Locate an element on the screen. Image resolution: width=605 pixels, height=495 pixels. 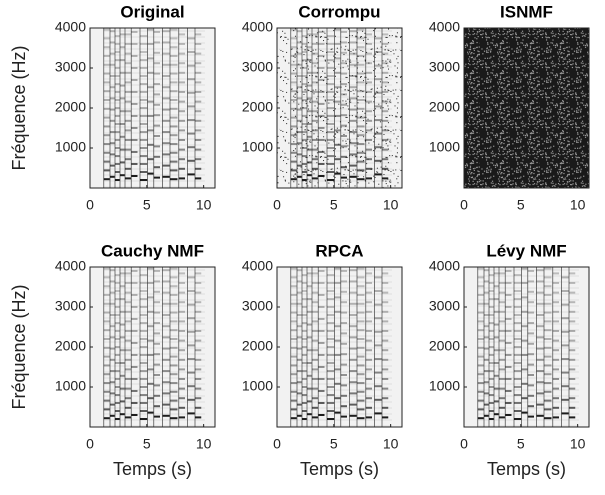
panel-title: ISNMF is located at coordinates (526, 11).